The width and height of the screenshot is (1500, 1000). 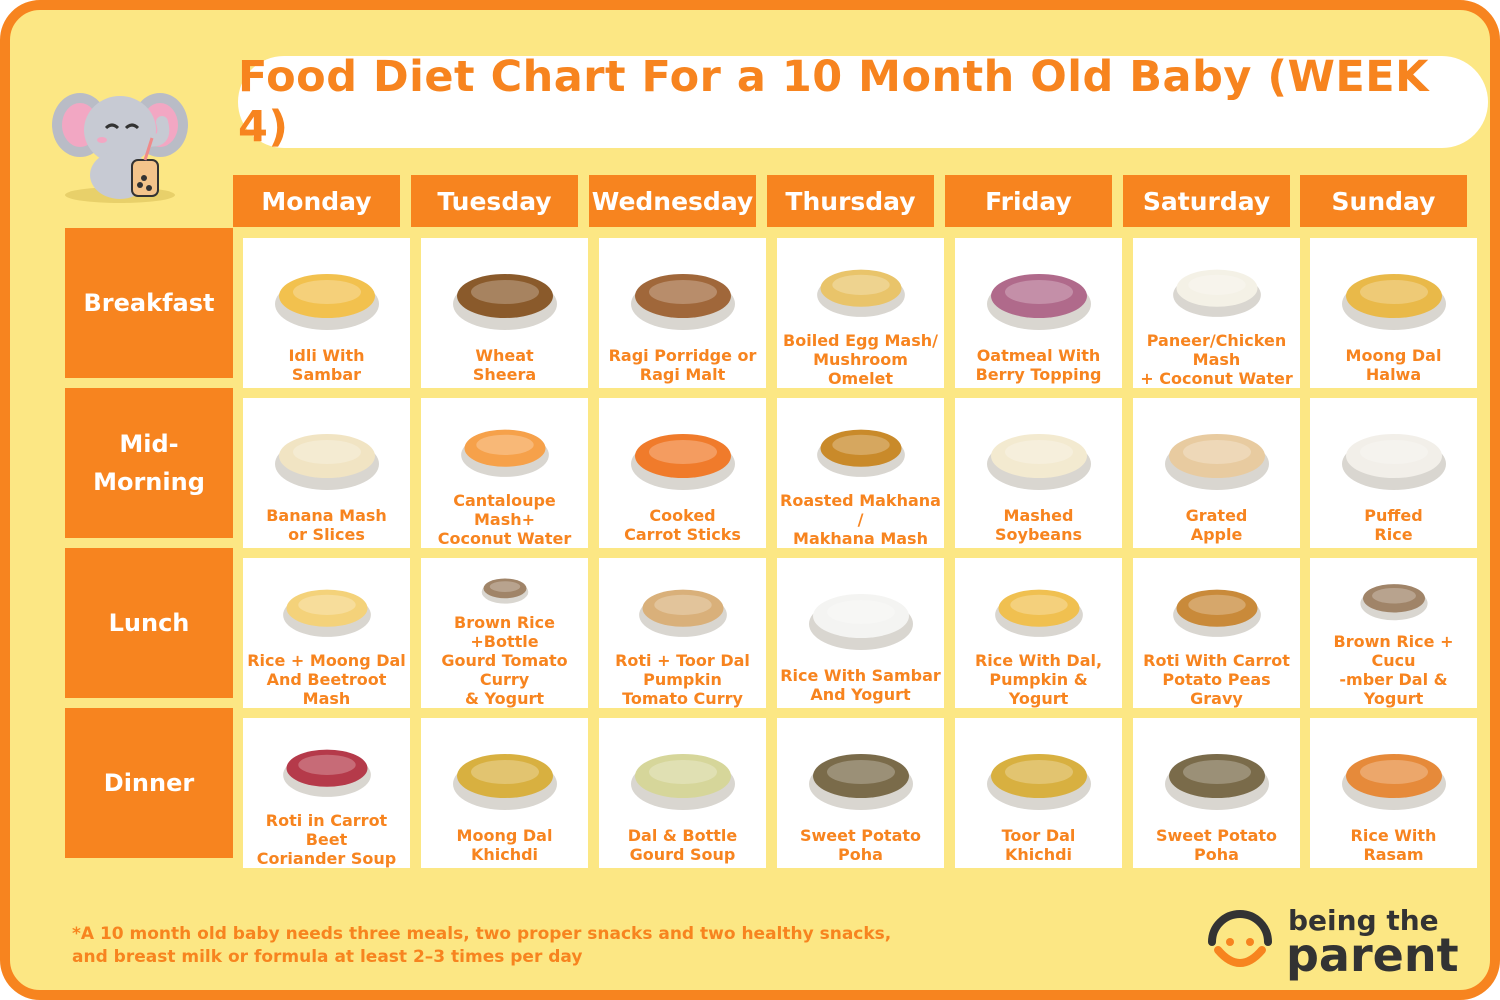 I want to click on meal-cell: Boiled Egg Mash/ Mushroom Omelet, so click(x=860, y=313).